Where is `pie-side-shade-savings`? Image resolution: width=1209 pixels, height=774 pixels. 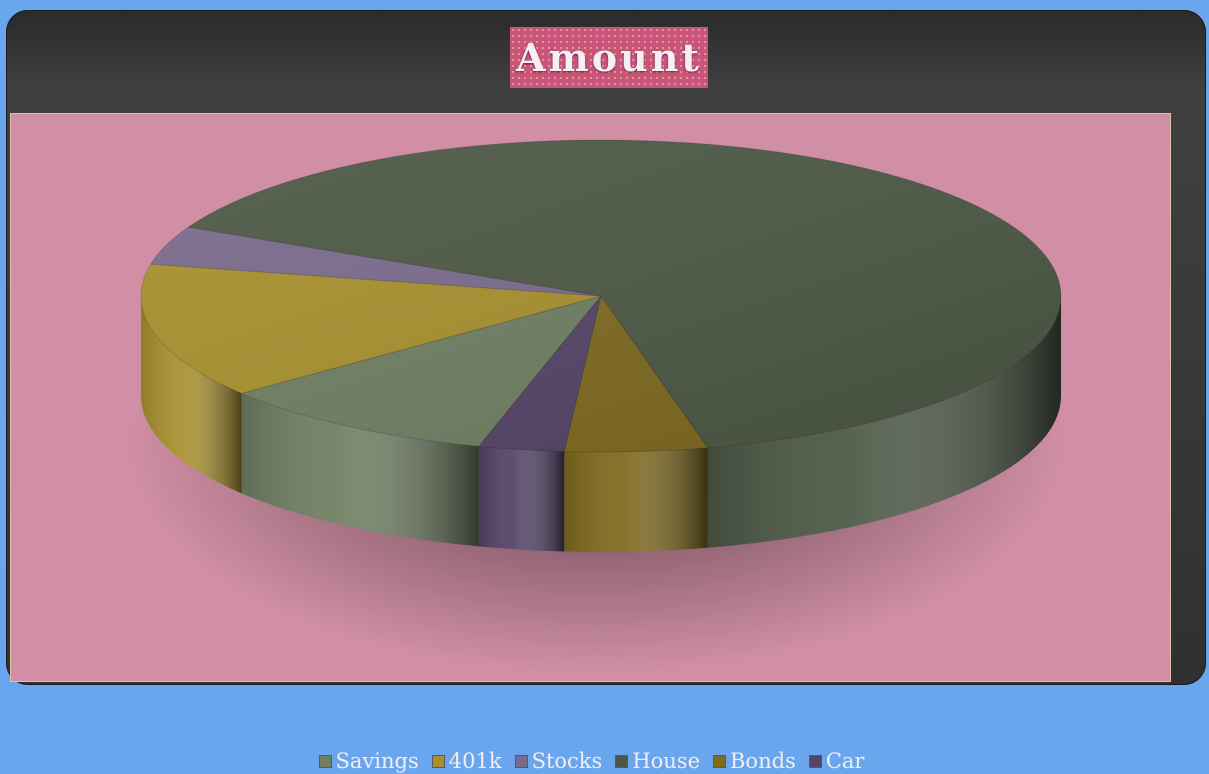
pie-side-shade-savings is located at coordinates (360, 470).